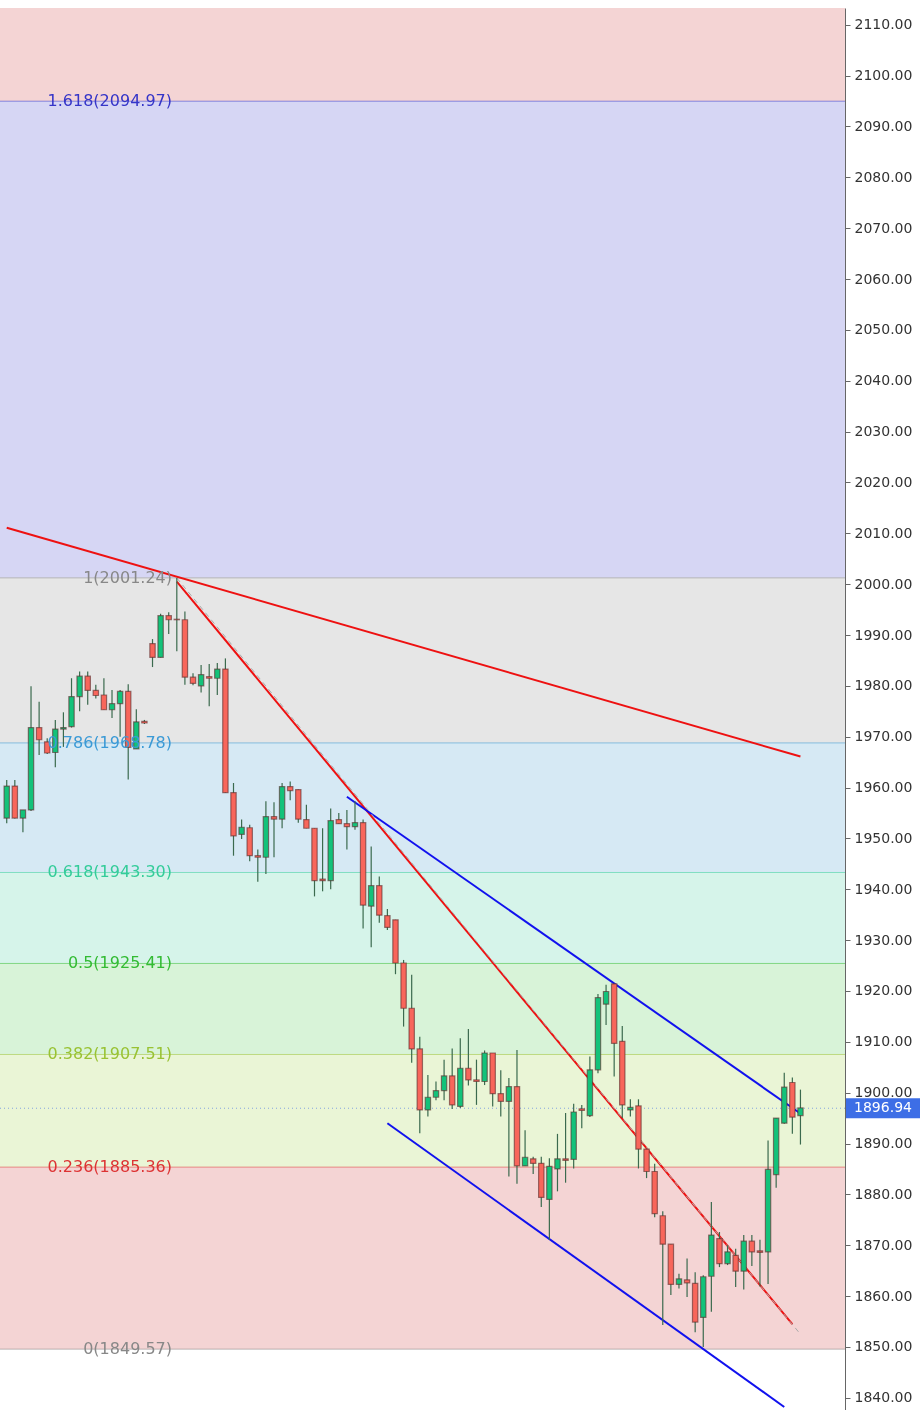 The height and width of the screenshot is (1410, 923). What do you see at coordinates (883, 176) in the screenshot?
I see `y-tick-label: 2080.00` at bounding box center [883, 176].